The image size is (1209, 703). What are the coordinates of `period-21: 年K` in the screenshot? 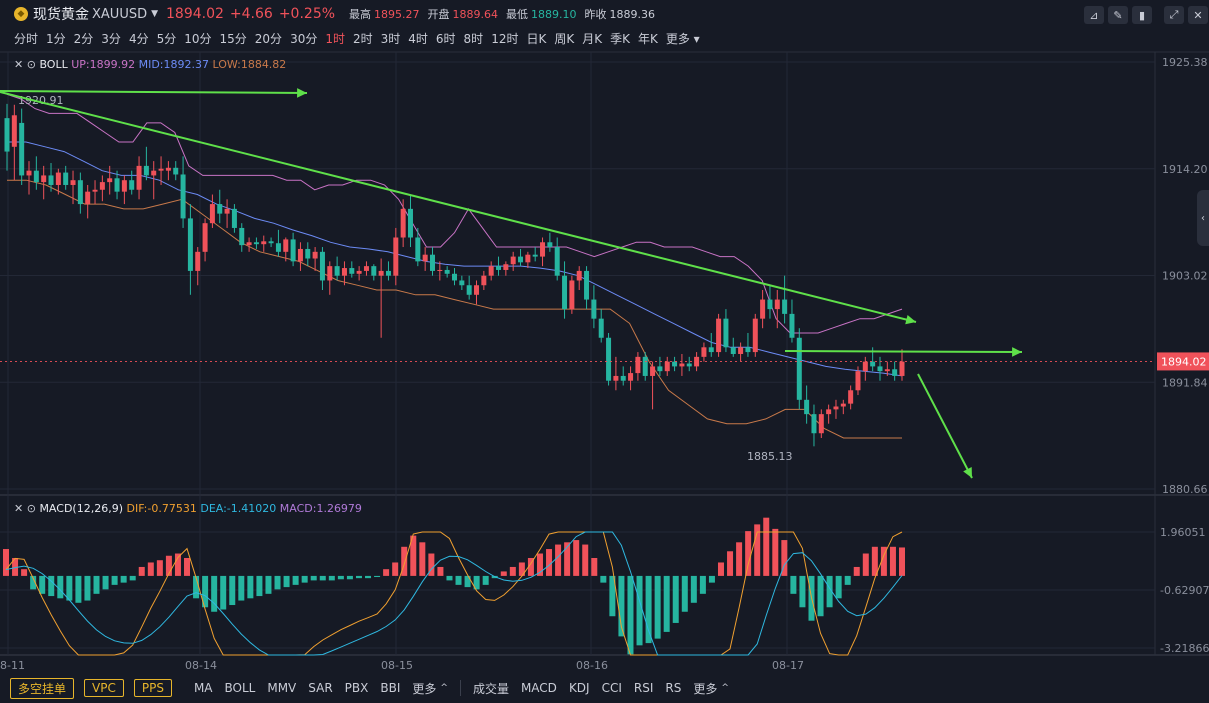 It's located at (647, 38).